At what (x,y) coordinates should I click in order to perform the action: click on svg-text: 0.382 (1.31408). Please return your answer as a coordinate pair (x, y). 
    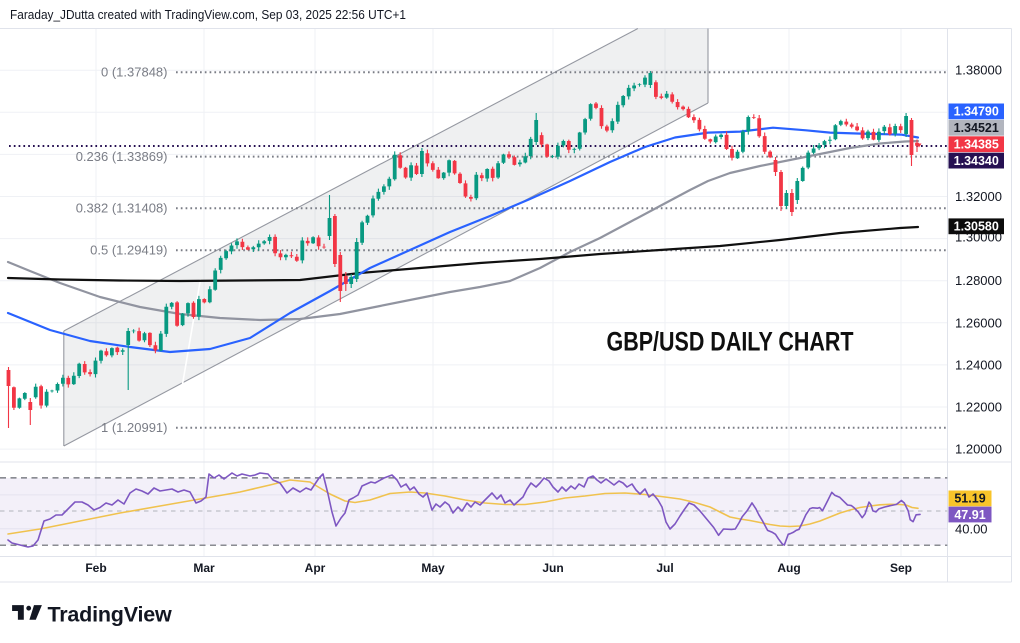
    Looking at the image, I should click on (122, 208).